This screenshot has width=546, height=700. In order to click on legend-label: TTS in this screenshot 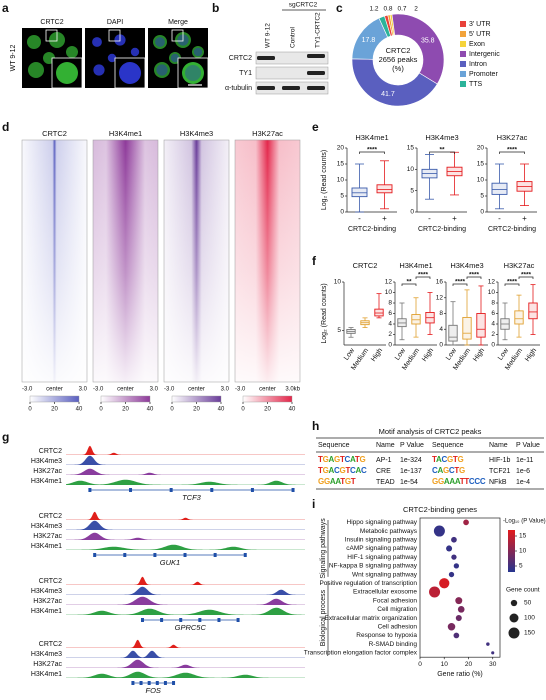, I will do `click(476, 84)`.